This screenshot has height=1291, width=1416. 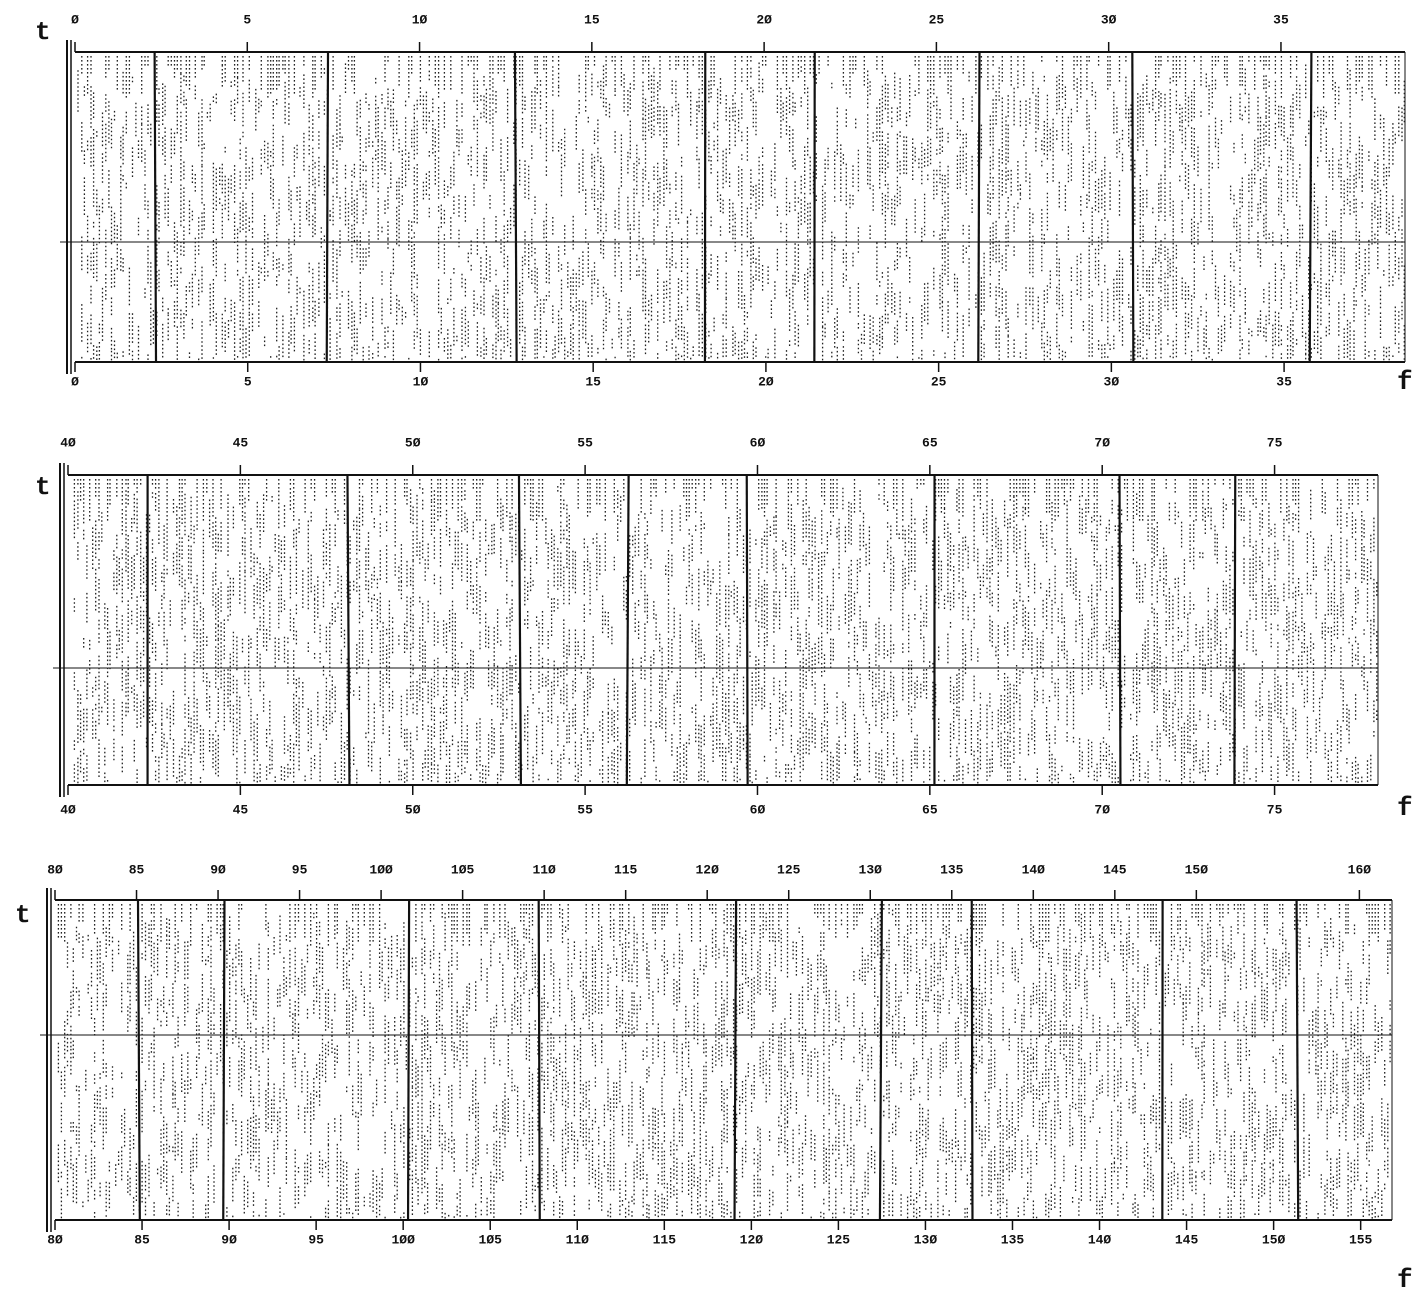 What do you see at coordinates (1115, 869) in the screenshot?
I see `x2-tick-label: 145` at bounding box center [1115, 869].